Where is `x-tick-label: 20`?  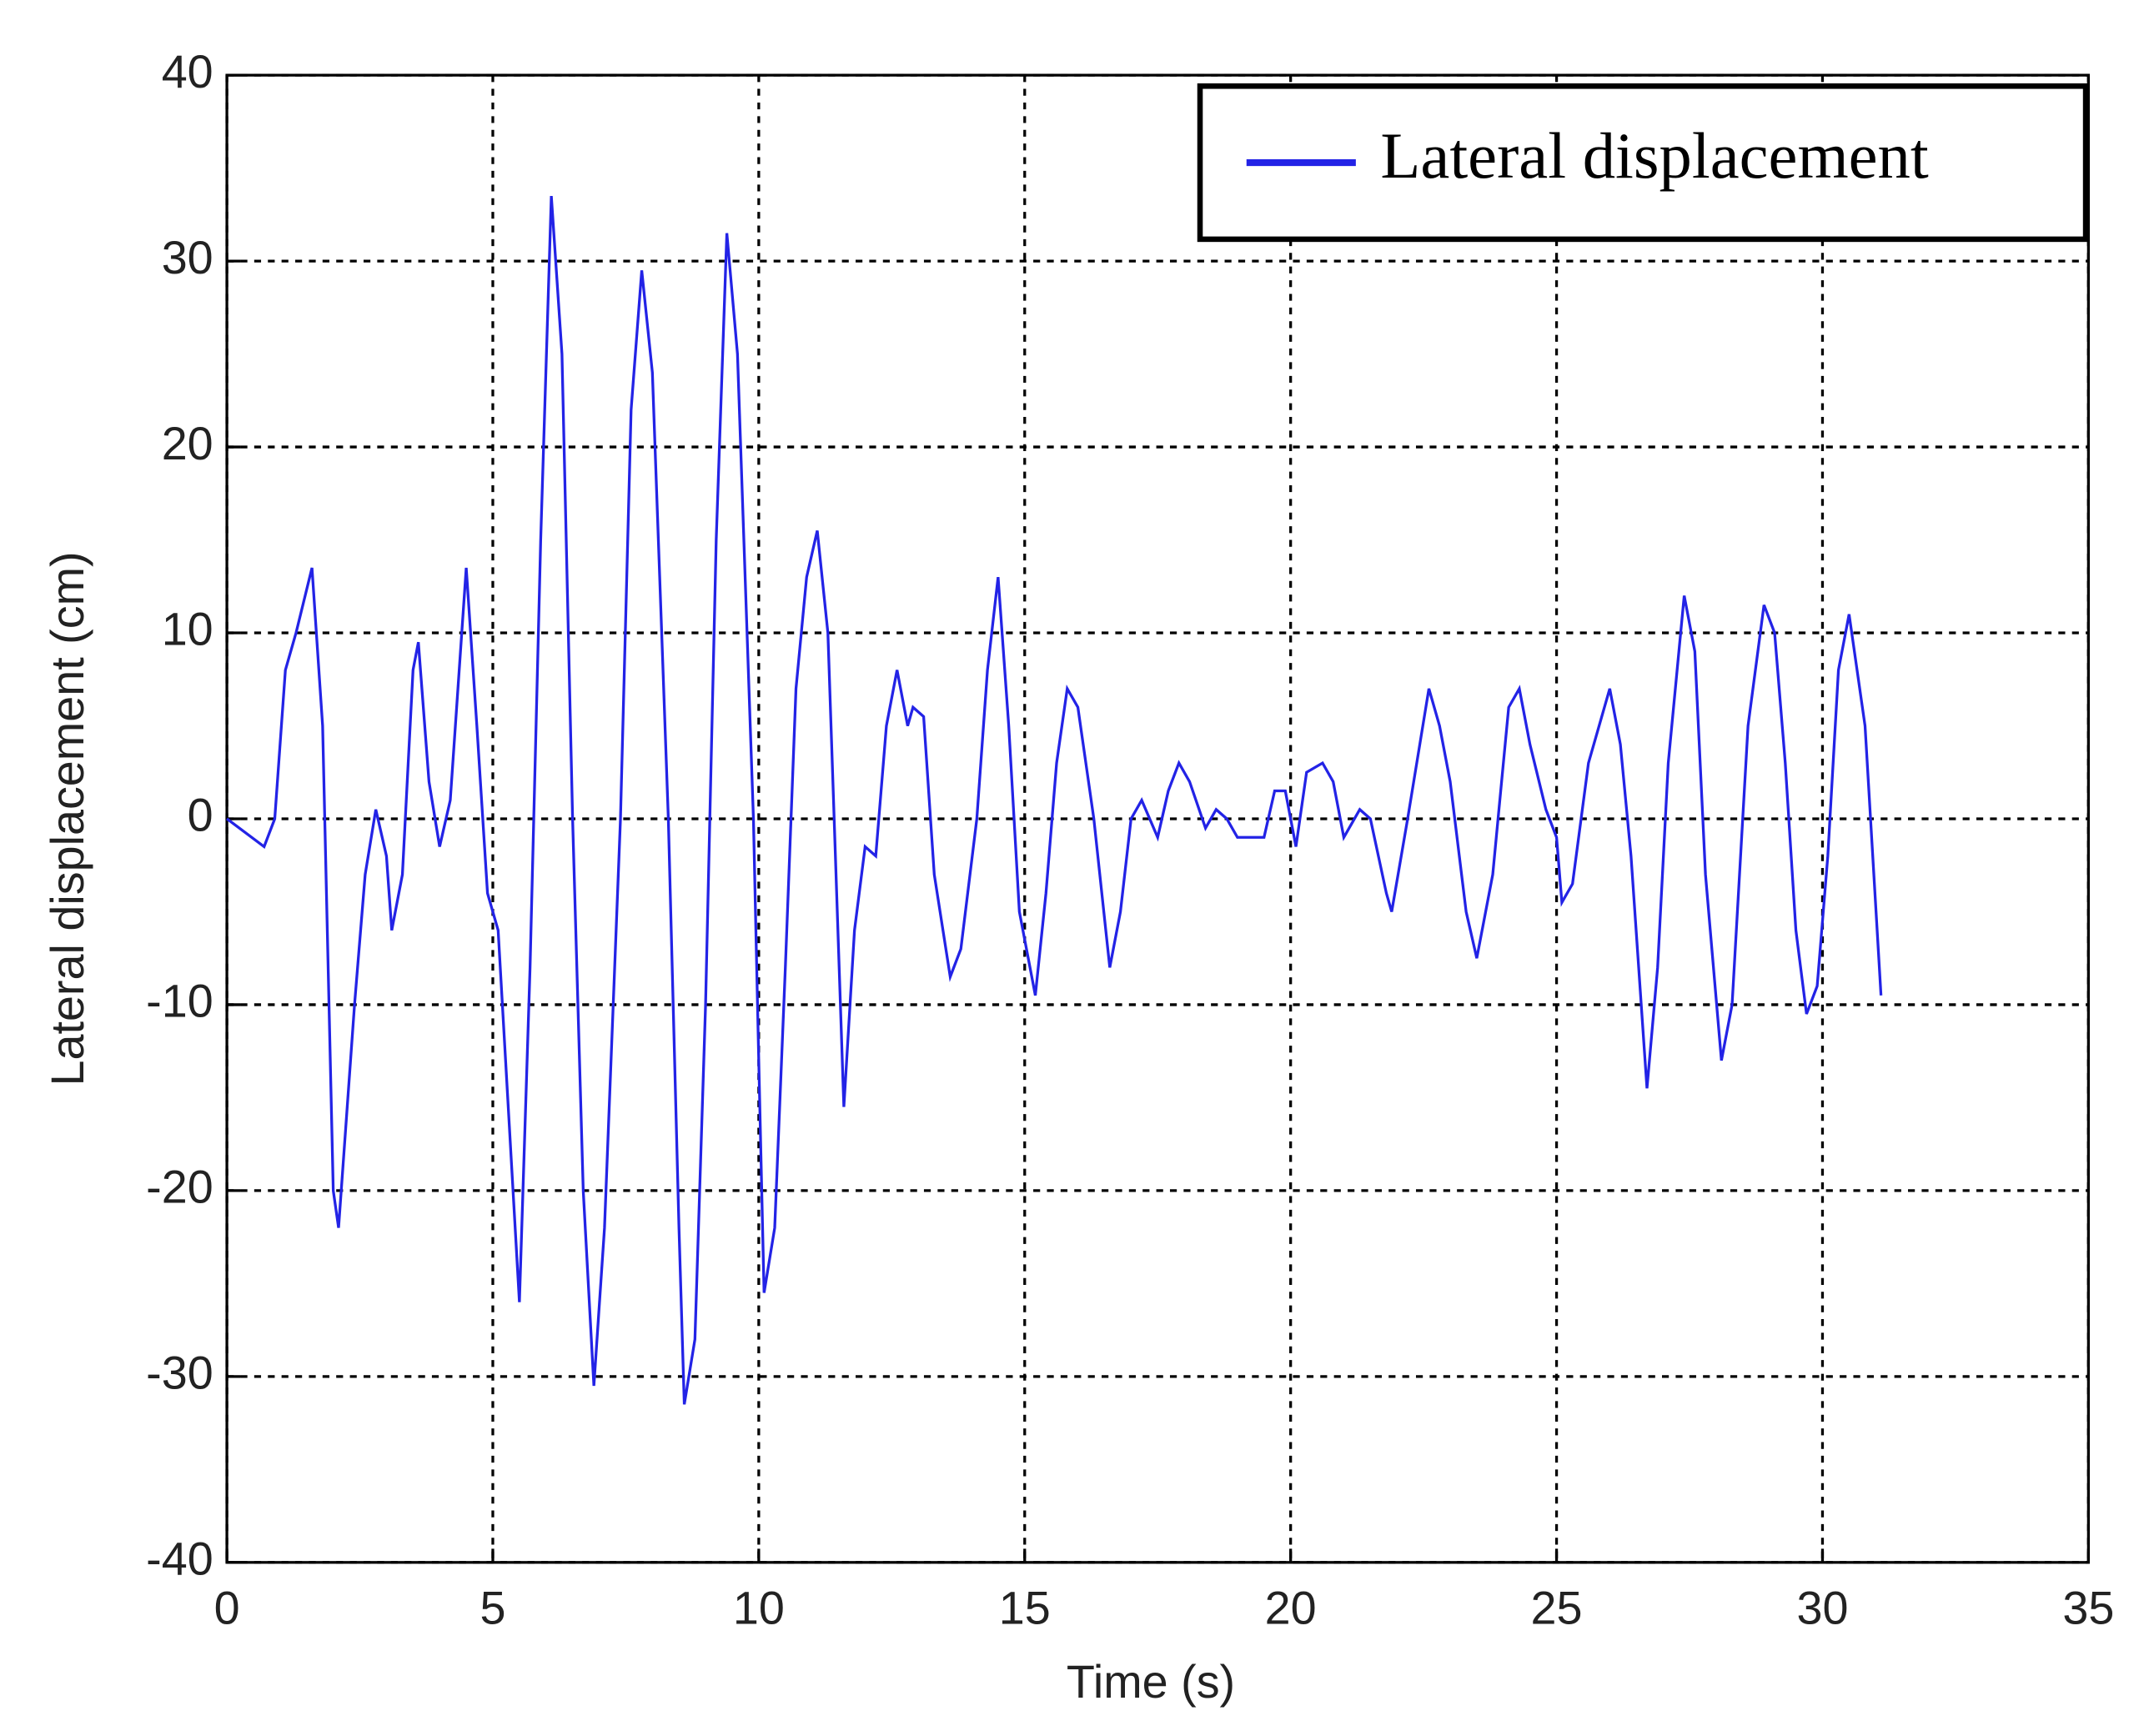
x-tick-label: 20 is located at coordinates (1291, 1609).